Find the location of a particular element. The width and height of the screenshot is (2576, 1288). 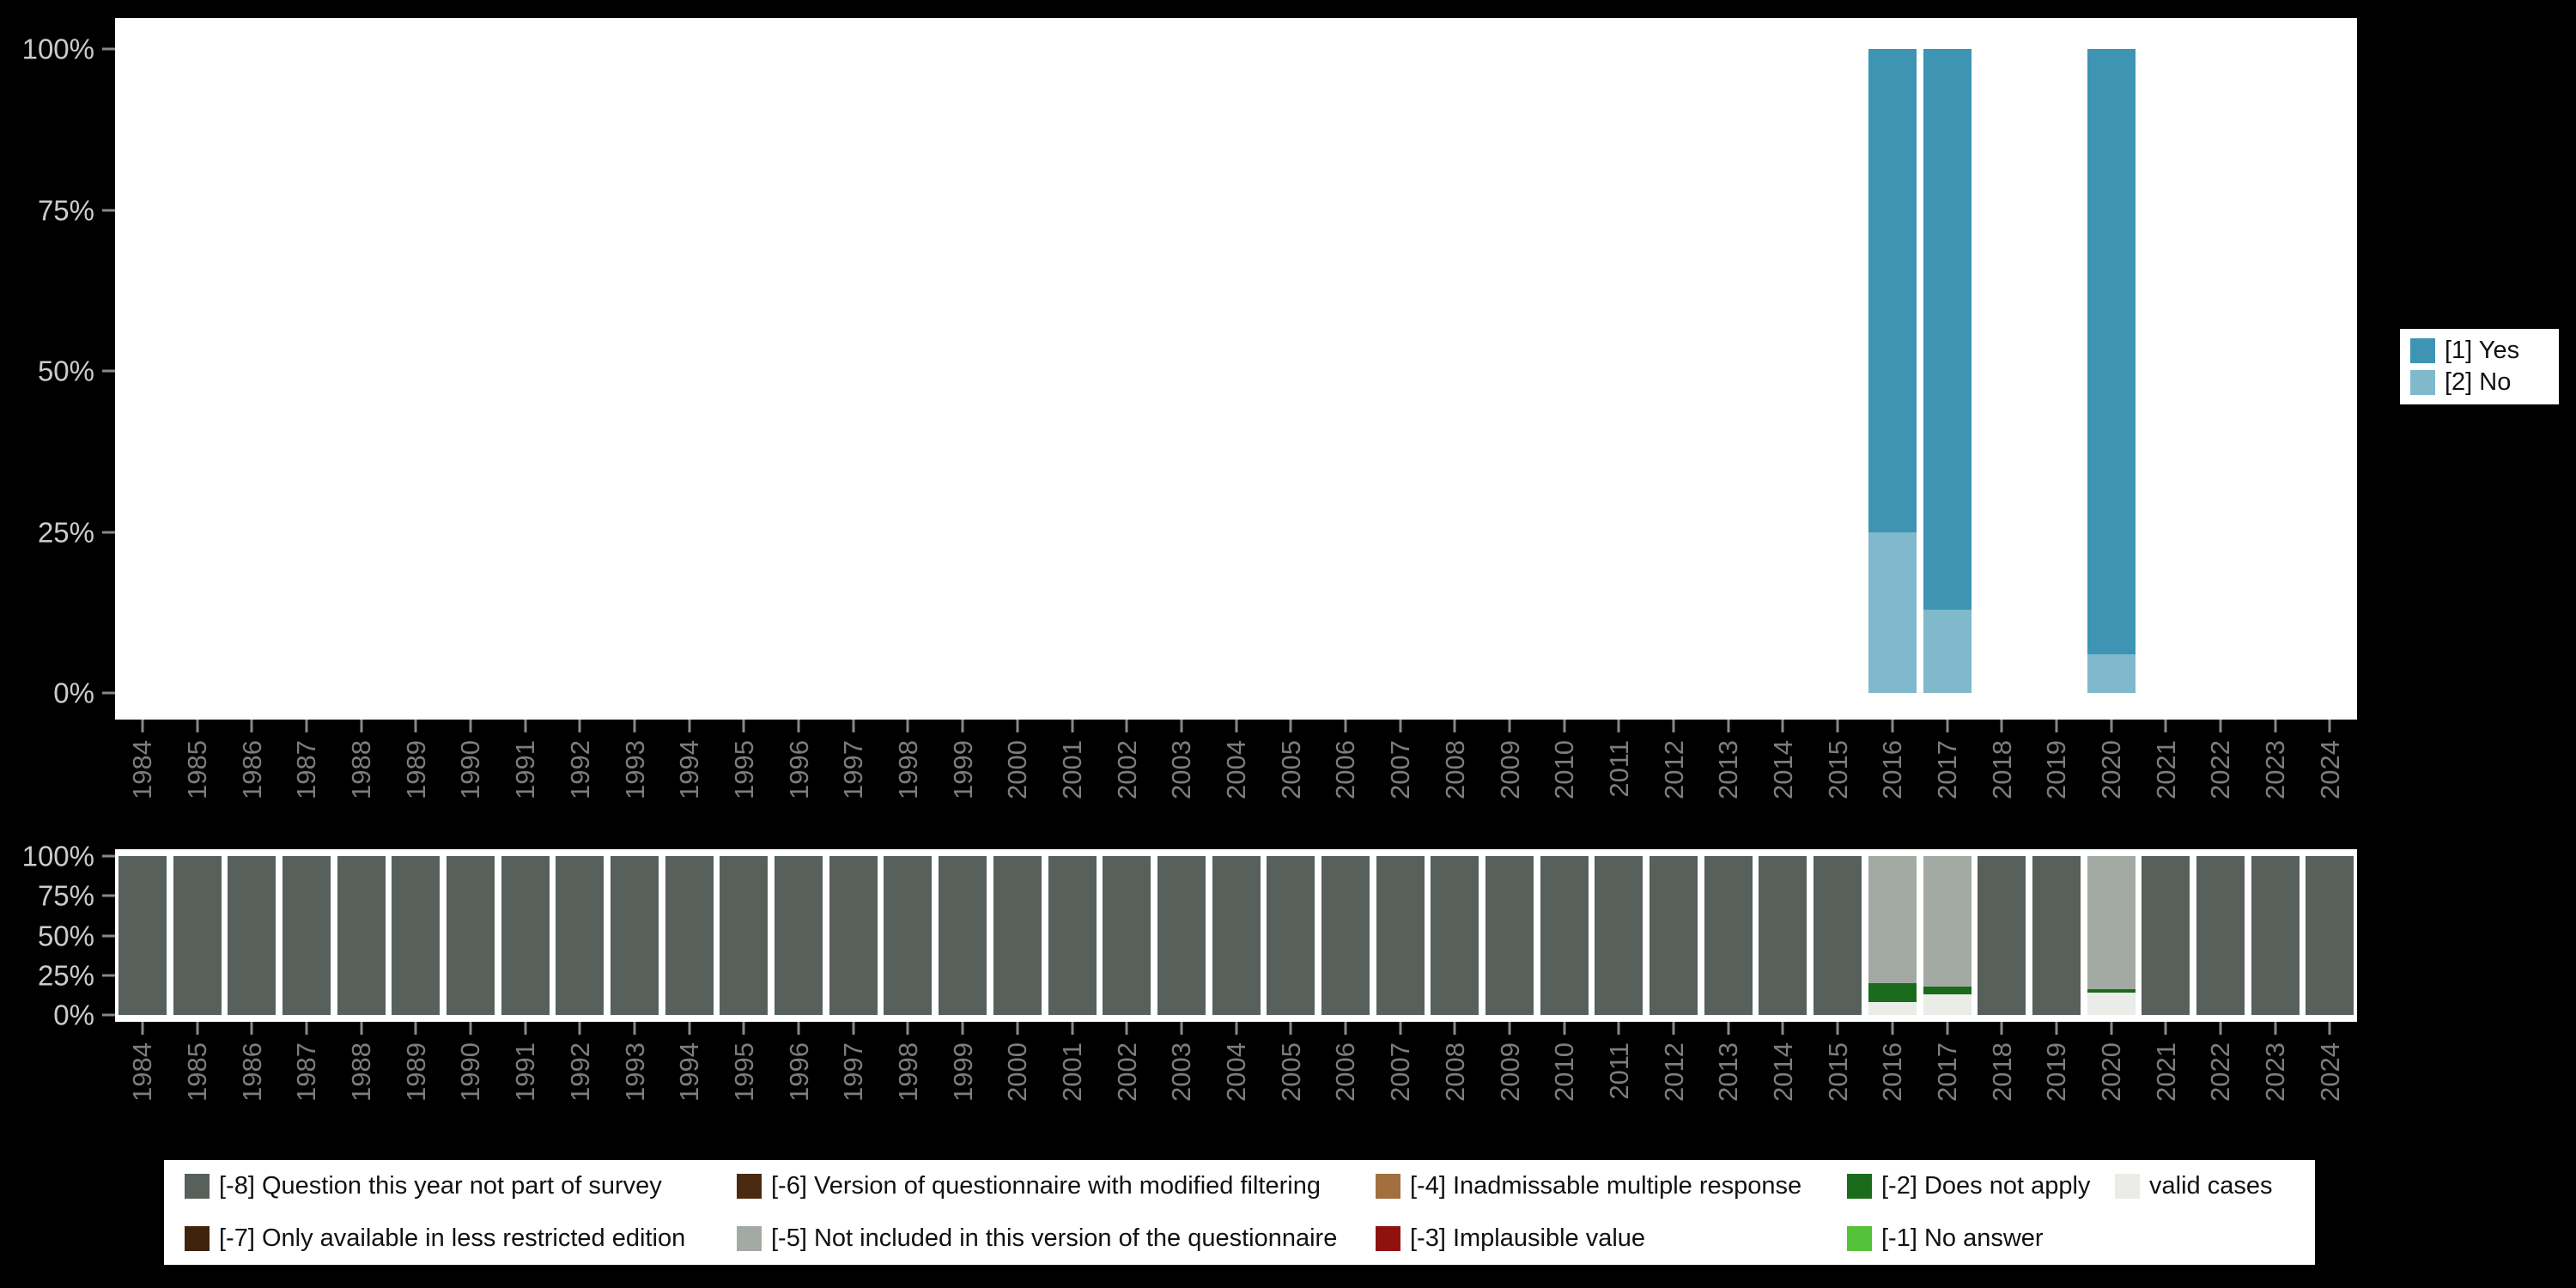

x-axis-label: 2001 is located at coordinates (1072, 770).